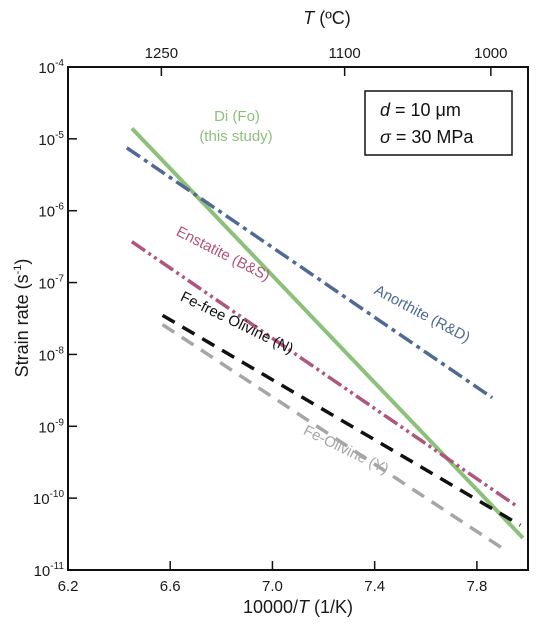  What do you see at coordinates (235, 136) in the screenshot?
I see `series-label-diopside-line2: (this study)` at bounding box center [235, 136].